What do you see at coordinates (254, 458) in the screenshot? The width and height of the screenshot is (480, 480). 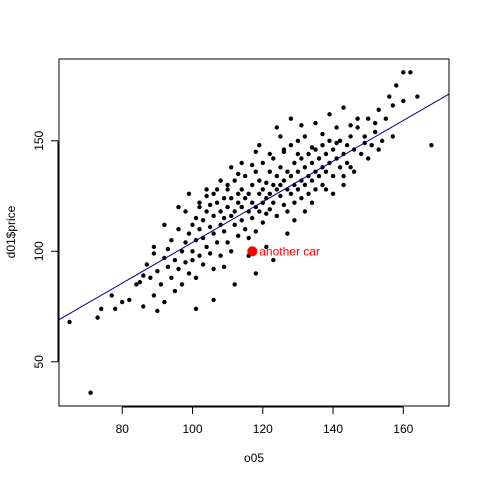 I see `x-axis-title: o05` at bounding box center [254, 458].